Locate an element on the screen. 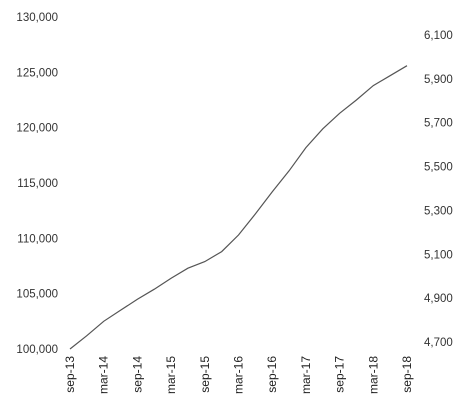 Image resolution: width=454 pixels, height=409 pixels. x-tick-label: mar-14 is located at coordinates (104, 375).